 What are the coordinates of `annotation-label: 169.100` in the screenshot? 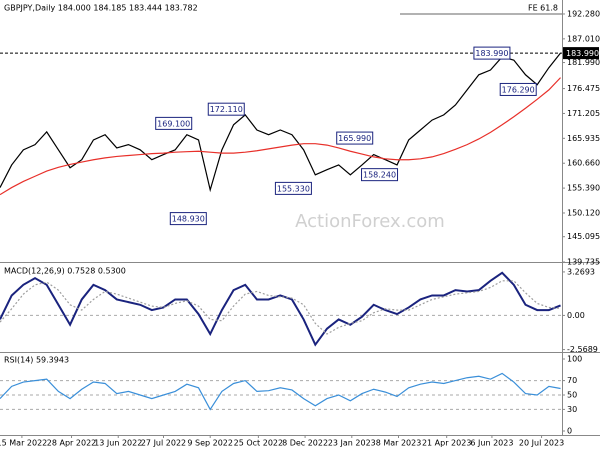 It's located at (173, 123).